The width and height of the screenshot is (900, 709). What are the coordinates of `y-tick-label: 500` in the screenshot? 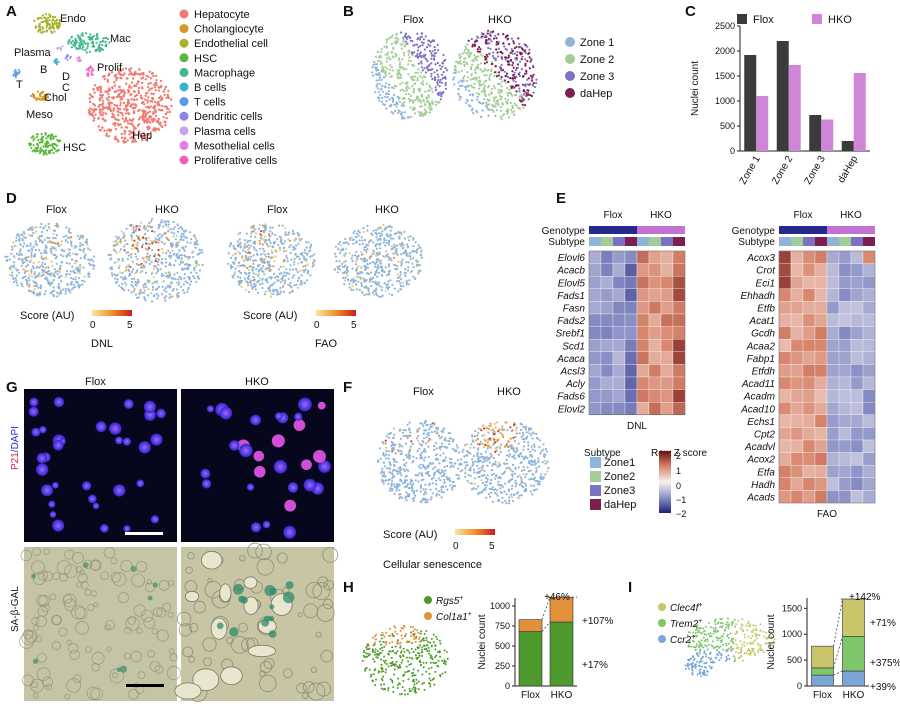 It's located at (727, 126).